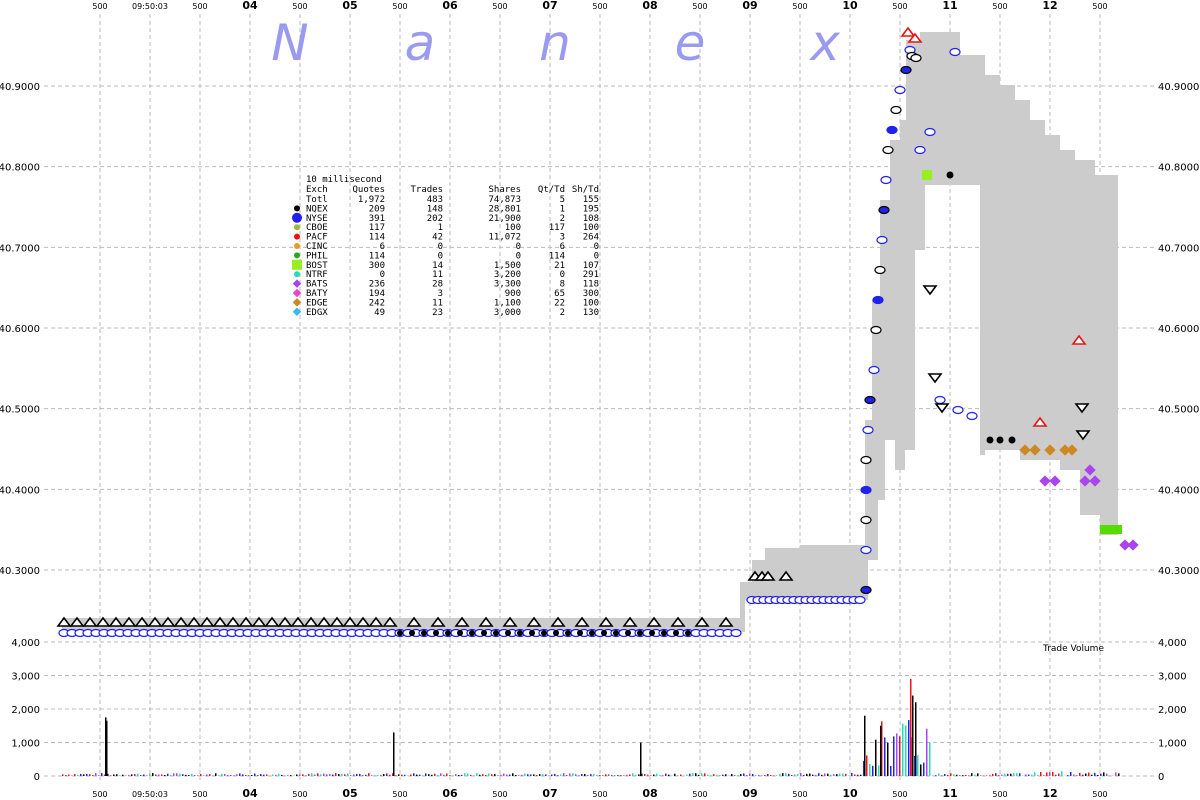  What do you see at coordinates (250, 793) in the screenshot?
I see `x-tick-label-bottom: 04` at bounding box center [250, 793].